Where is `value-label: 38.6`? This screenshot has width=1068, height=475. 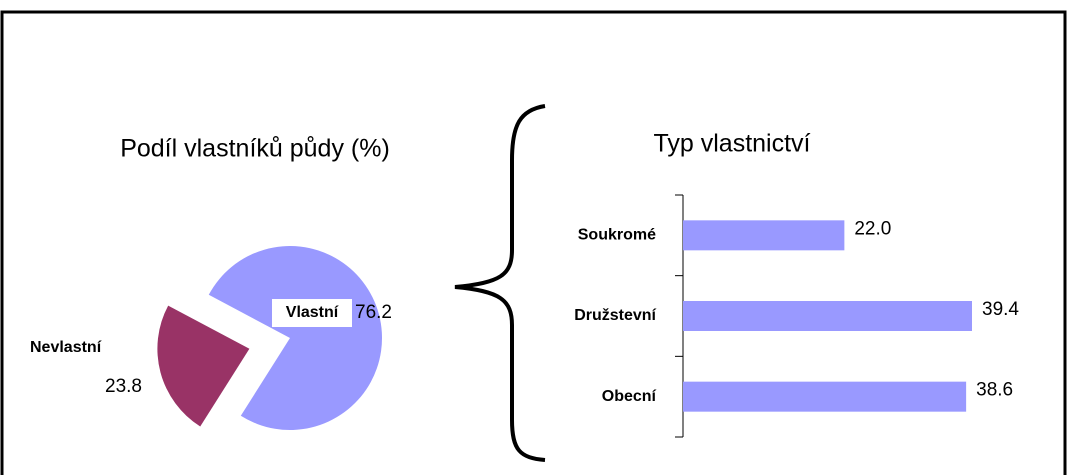 value-label: 38.6 is located at coordinates (994, 390).